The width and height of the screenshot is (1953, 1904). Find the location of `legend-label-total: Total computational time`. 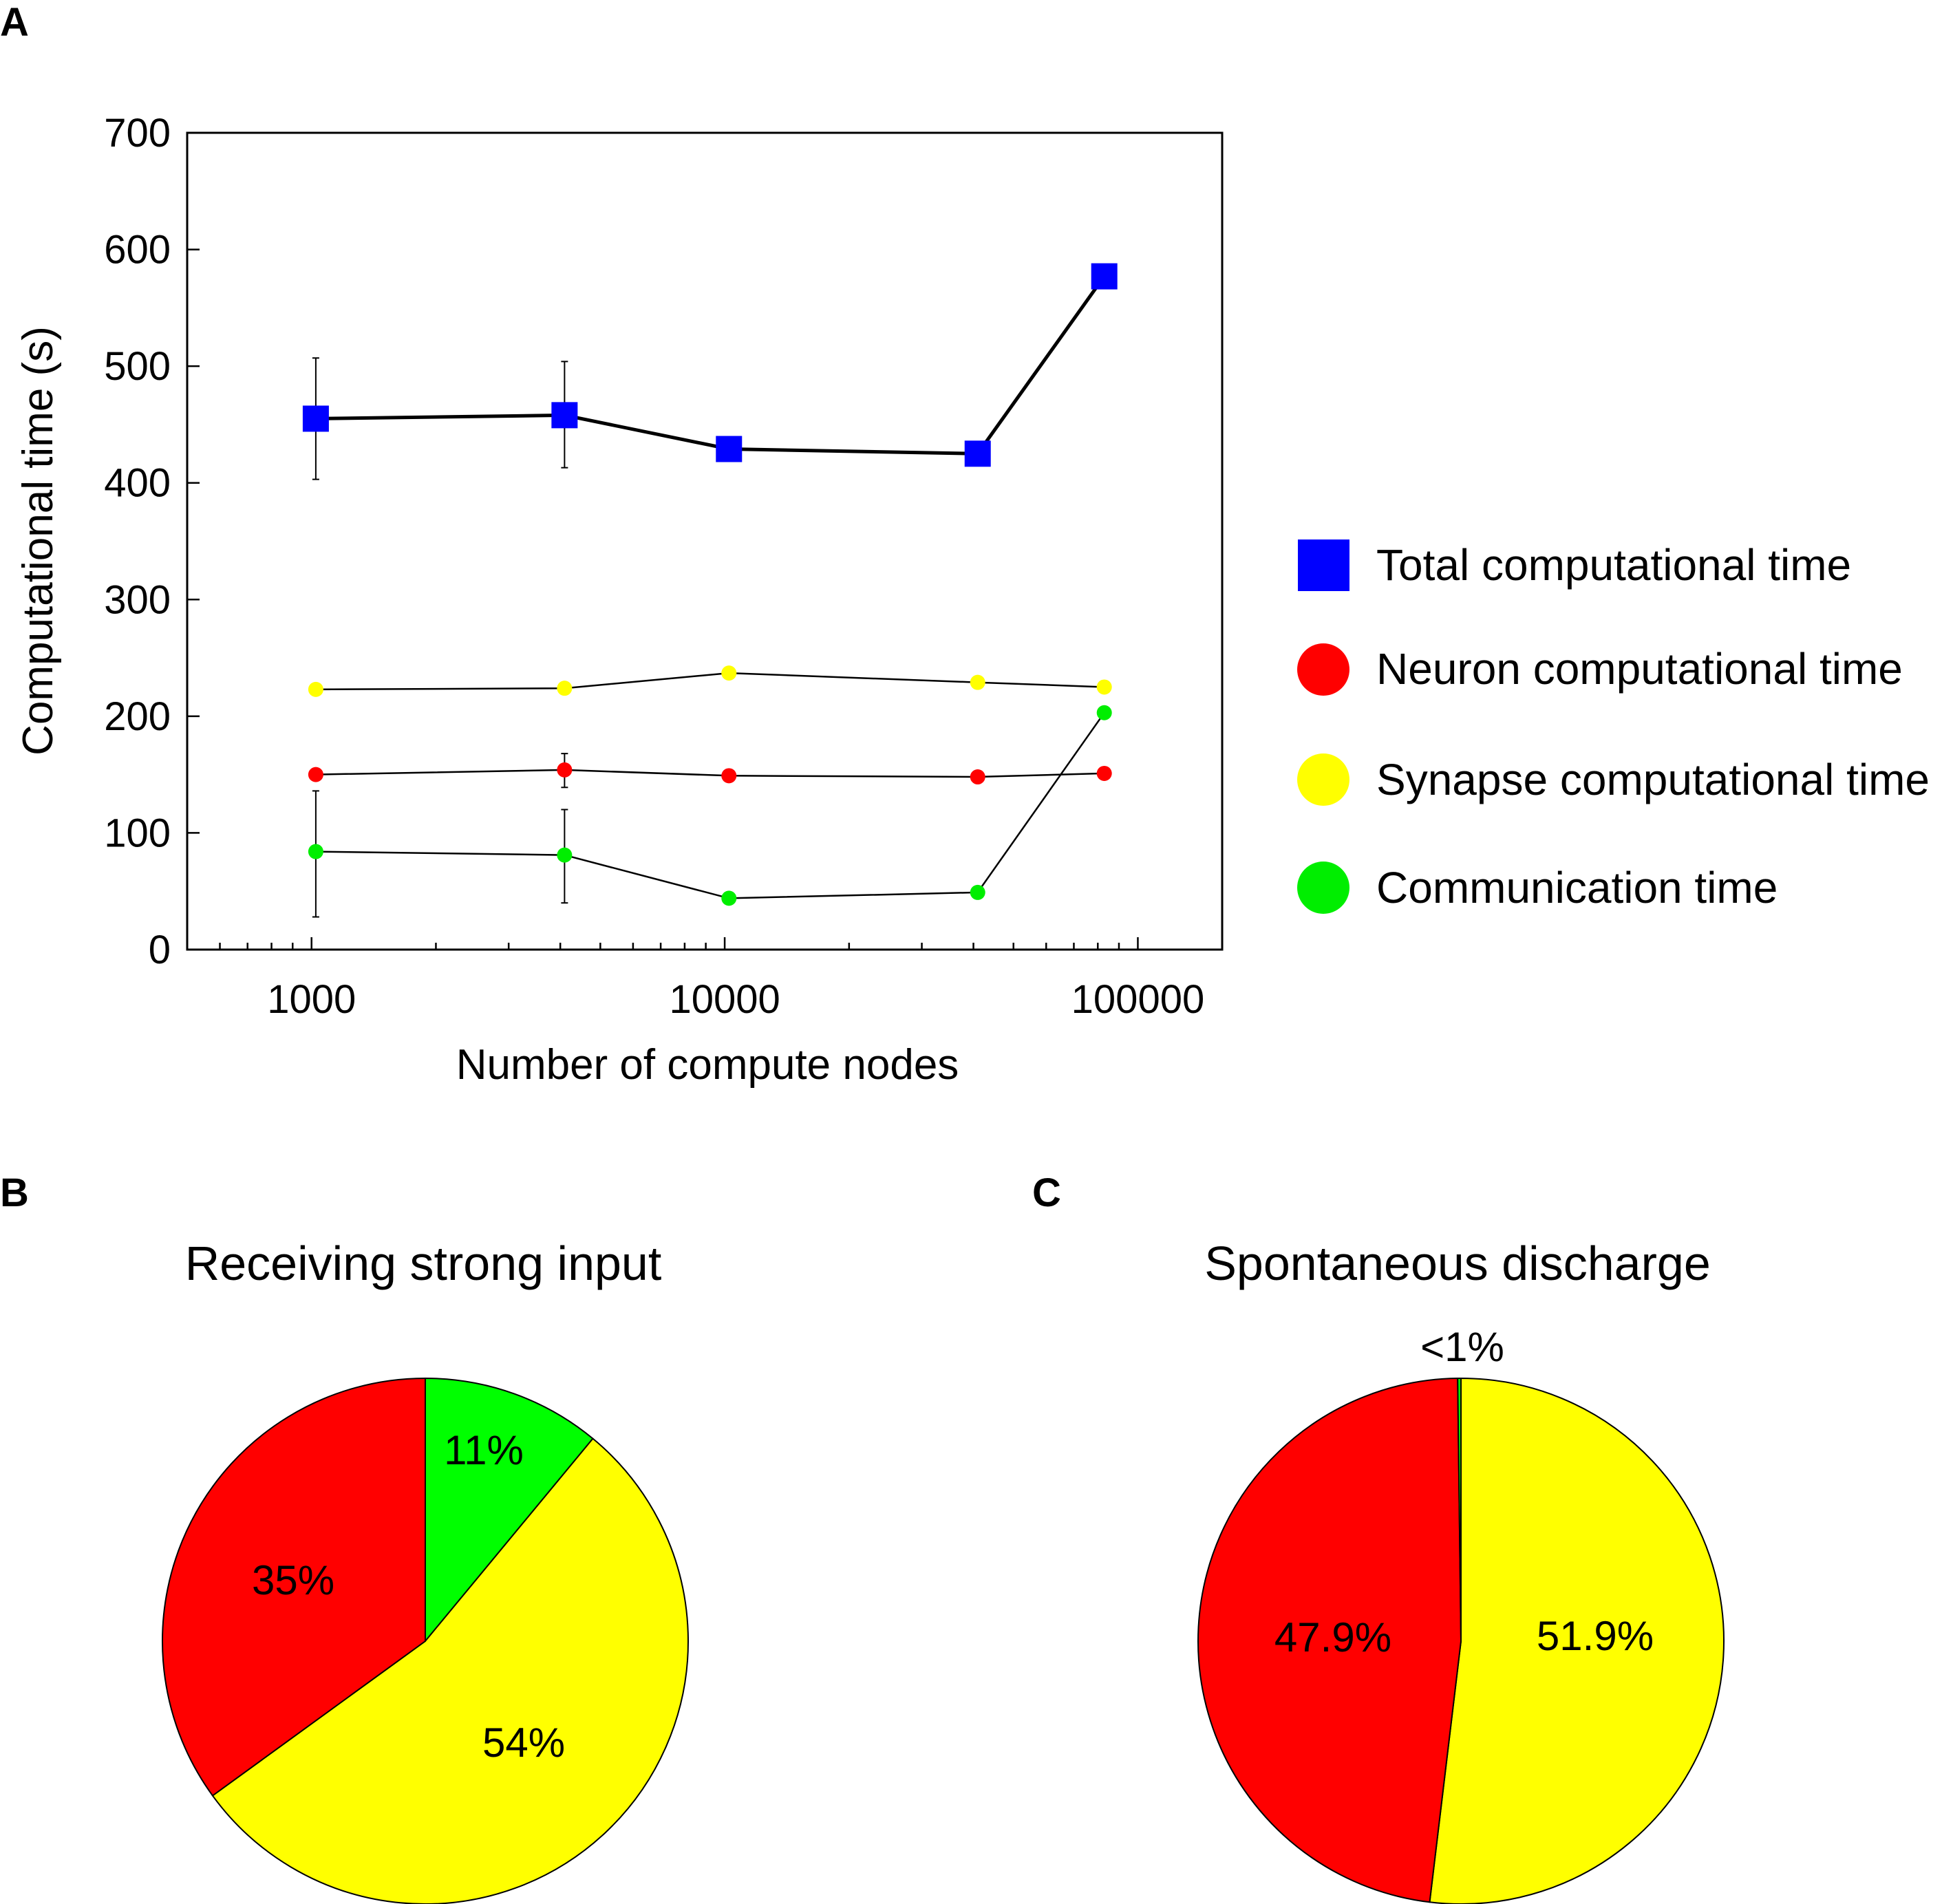

legend-label-total: Total computational time is located at coordinates (1614, 565).